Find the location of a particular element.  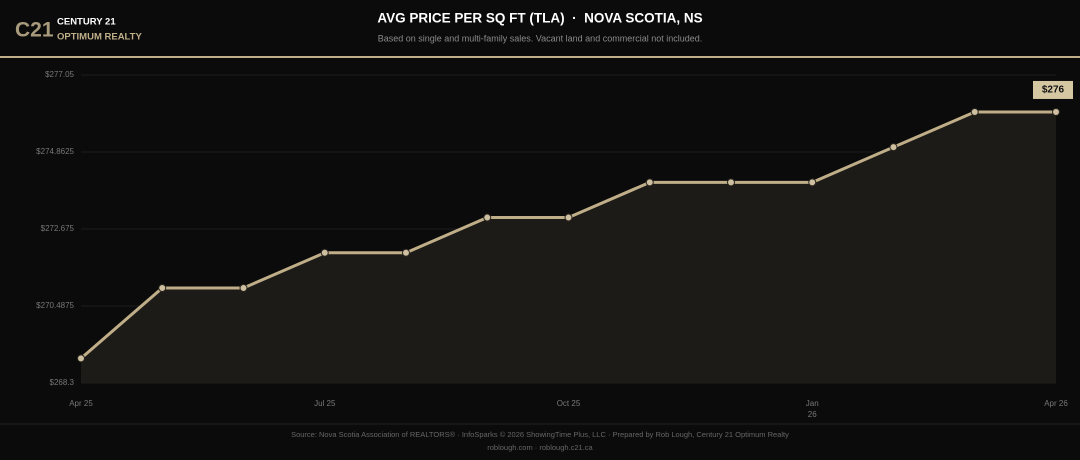

y-tick-label: $268.3 is located at coordinates (62, 382).